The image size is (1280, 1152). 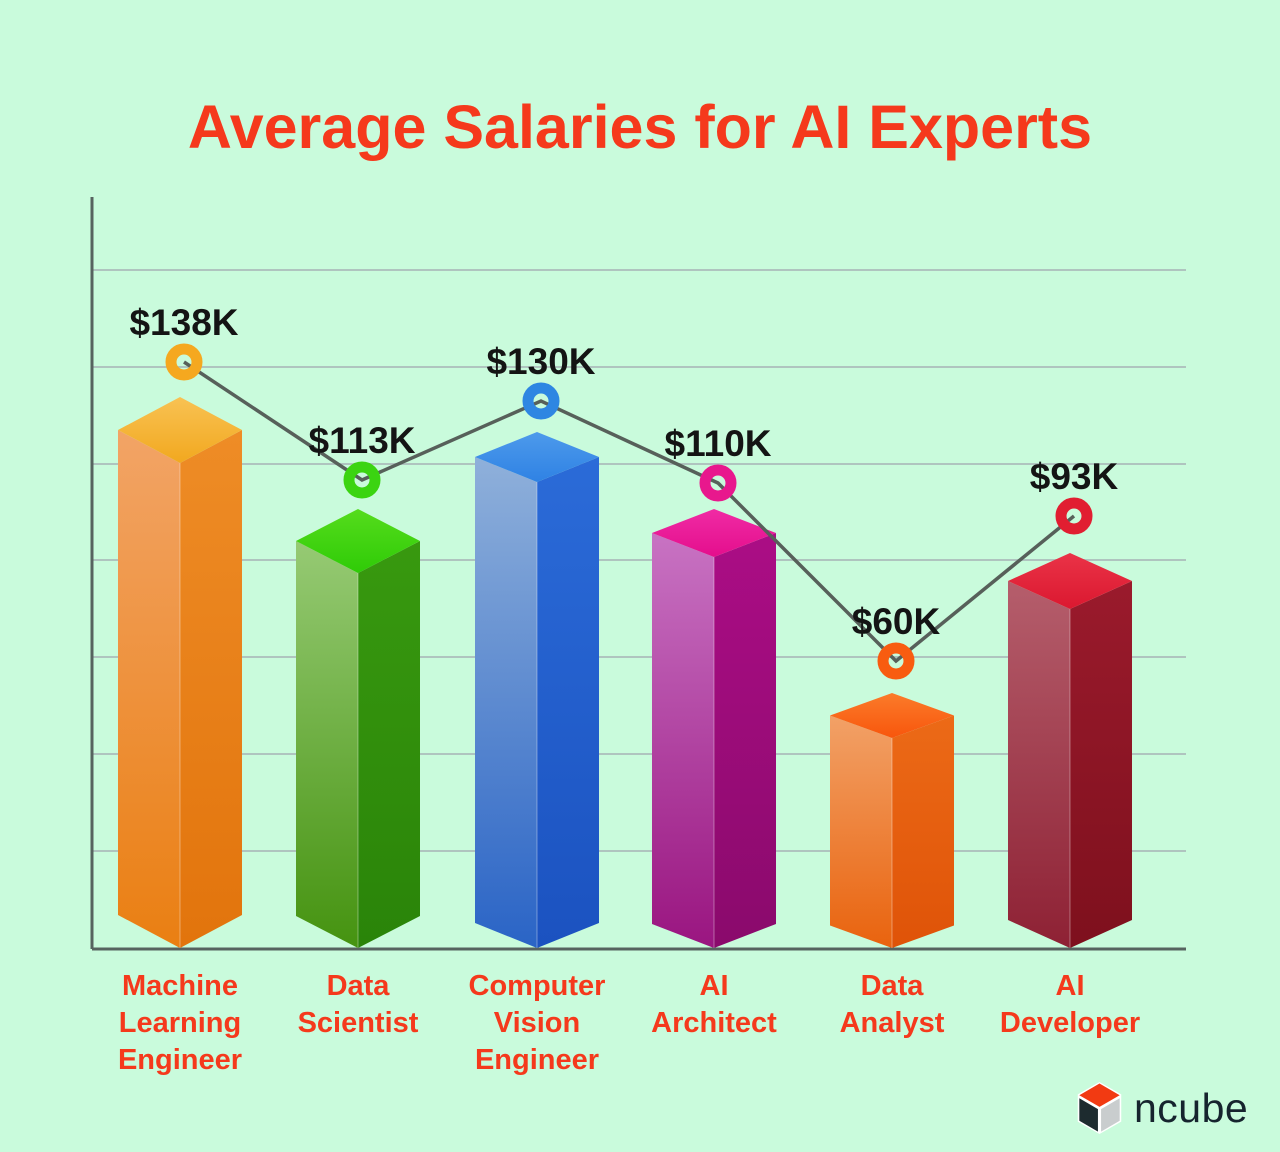 I want to click on value-label-ai-developer: $93K, so click(x=1074, y=476).